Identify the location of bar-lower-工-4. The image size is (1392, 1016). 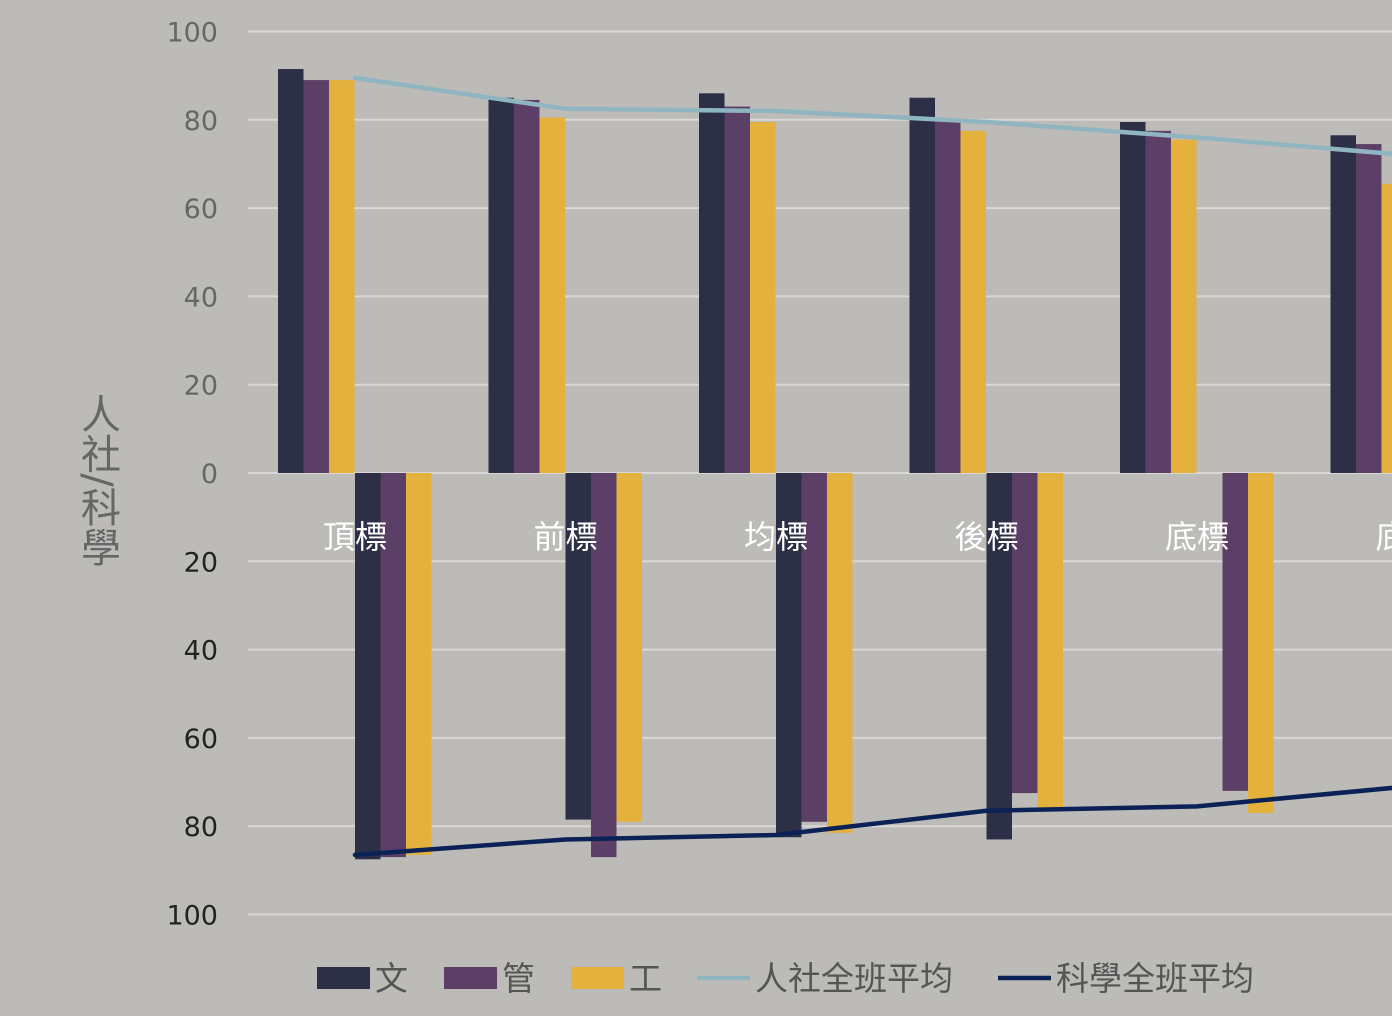
(1261, 643).